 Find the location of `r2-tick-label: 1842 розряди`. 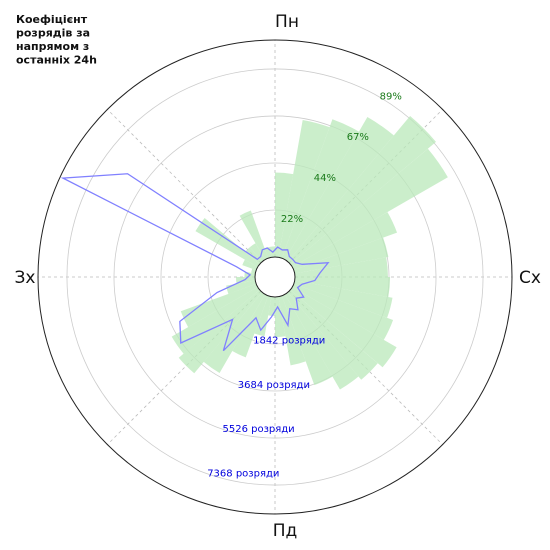

r2-tick-label: 1842 розряди is located at coordinates (289, 340).